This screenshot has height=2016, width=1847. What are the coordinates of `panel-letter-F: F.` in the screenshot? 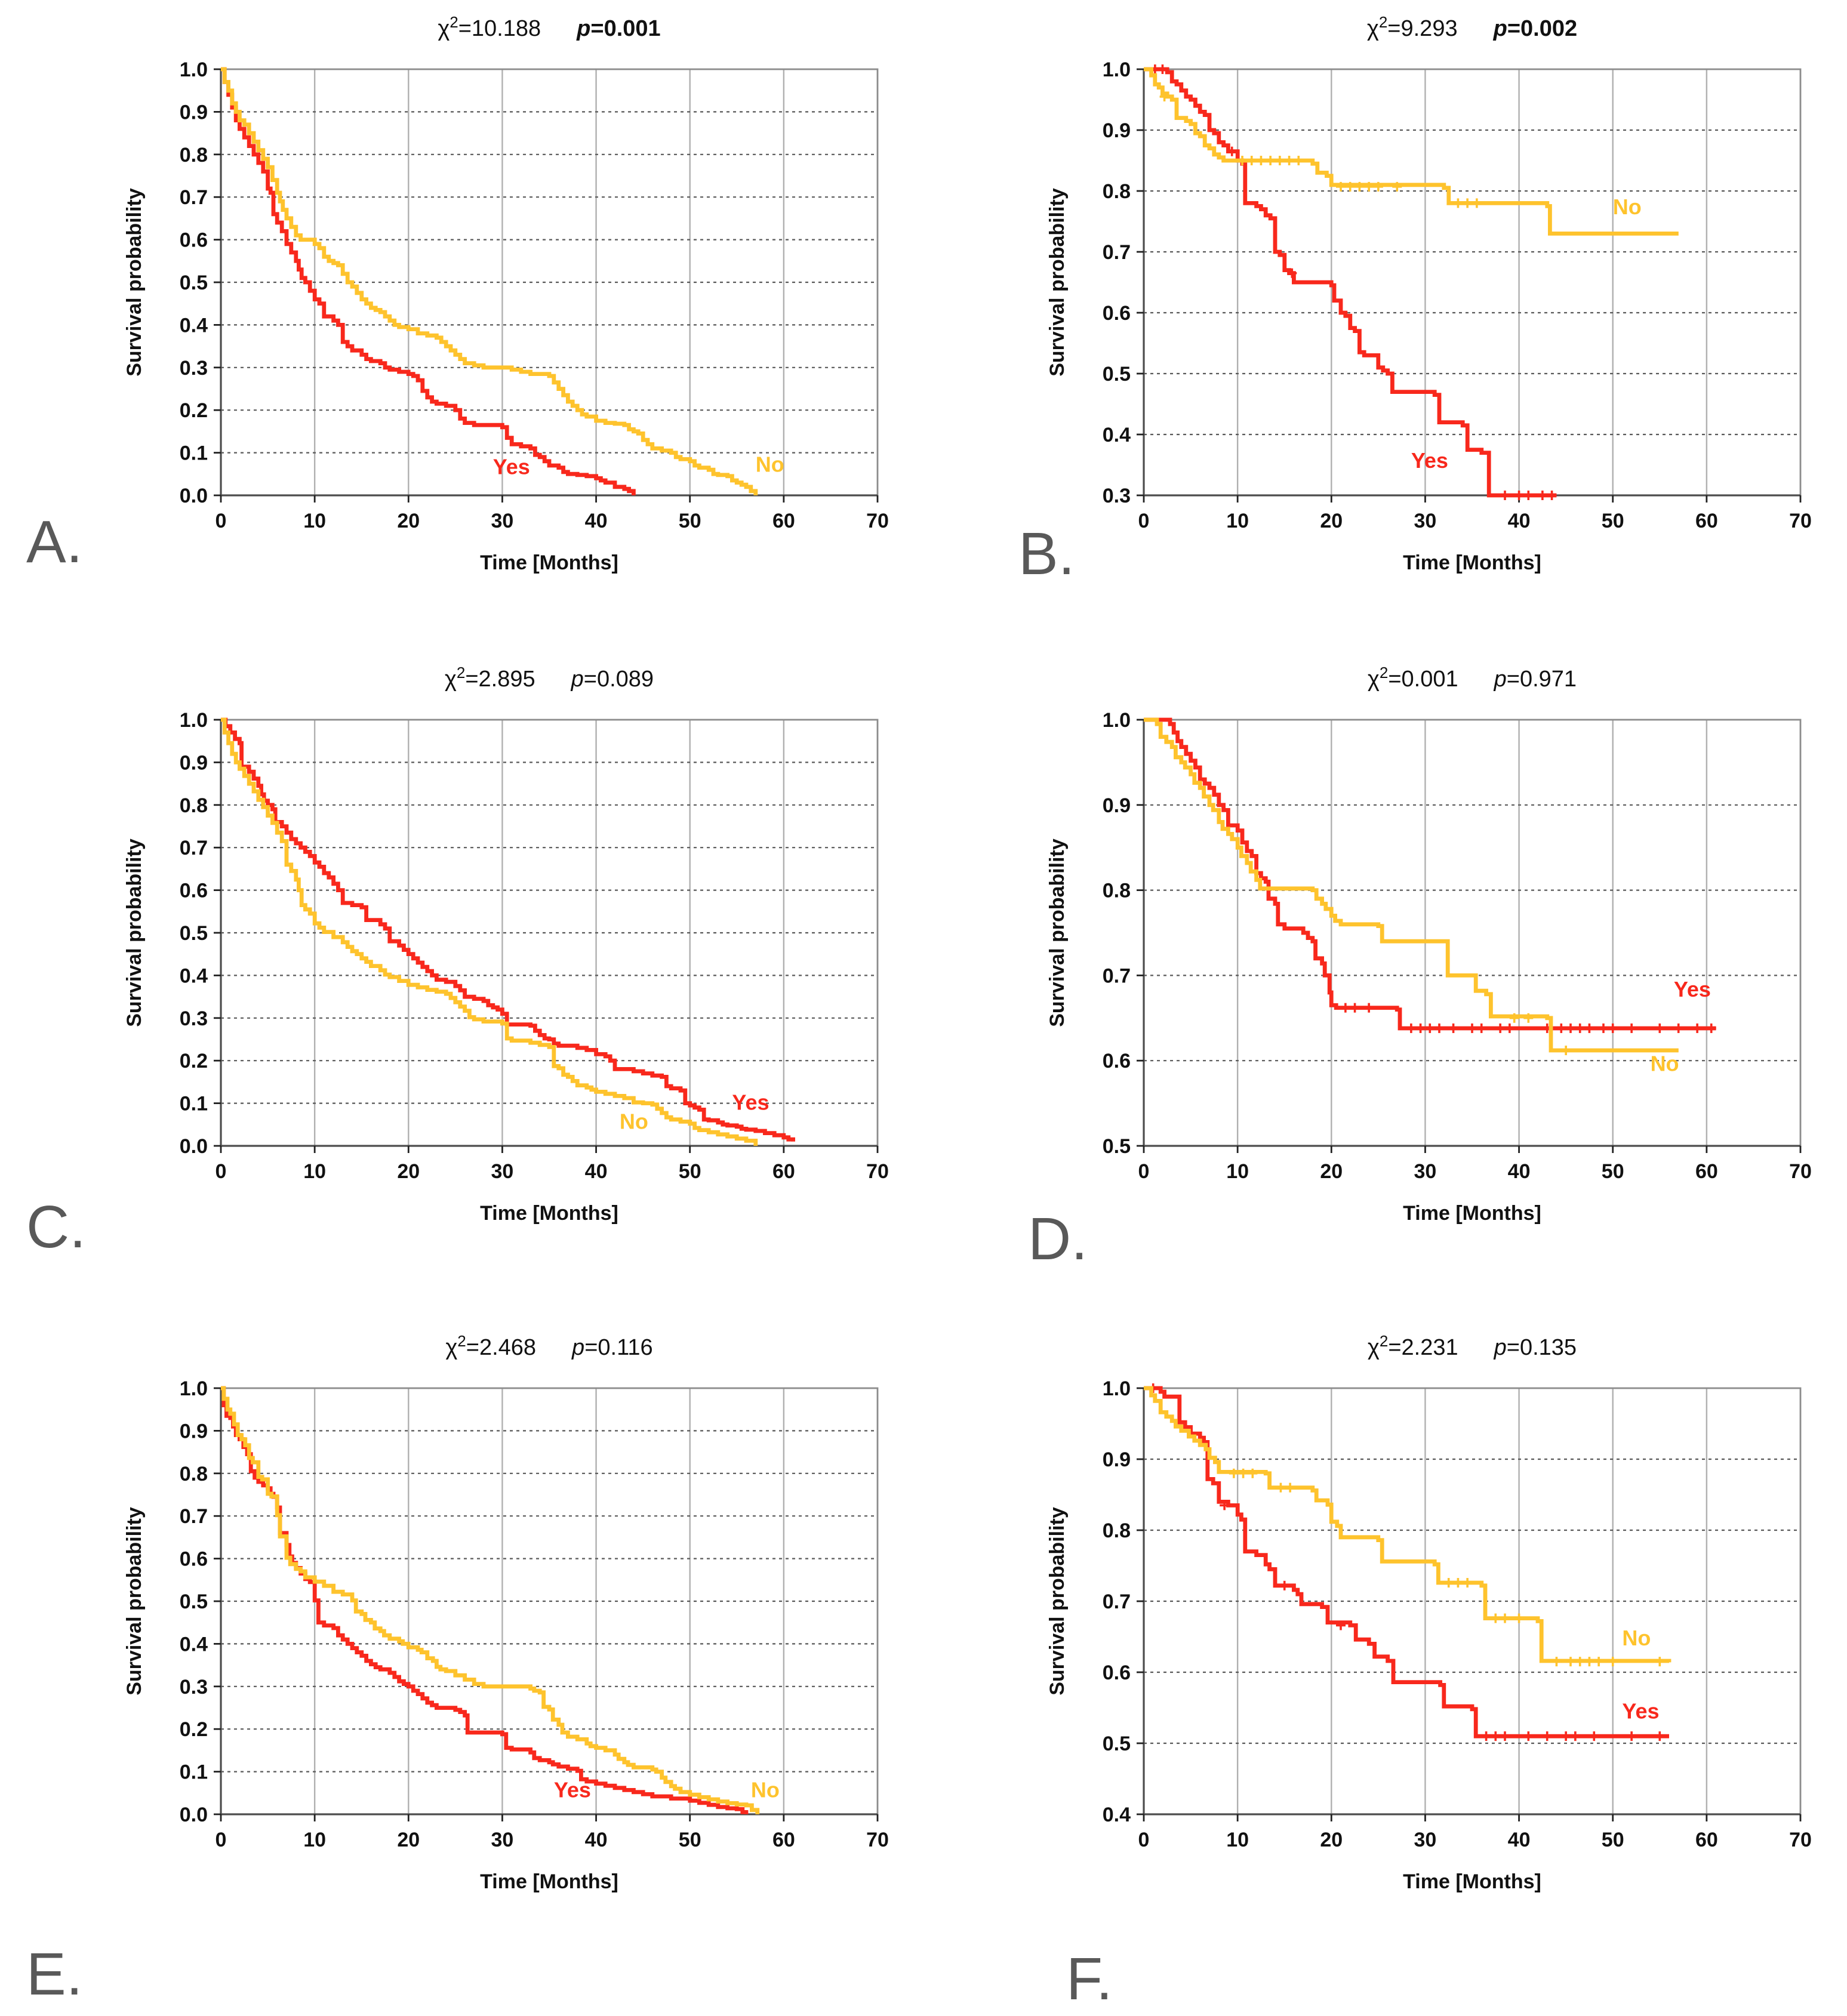 It's located at (1089, 1979).